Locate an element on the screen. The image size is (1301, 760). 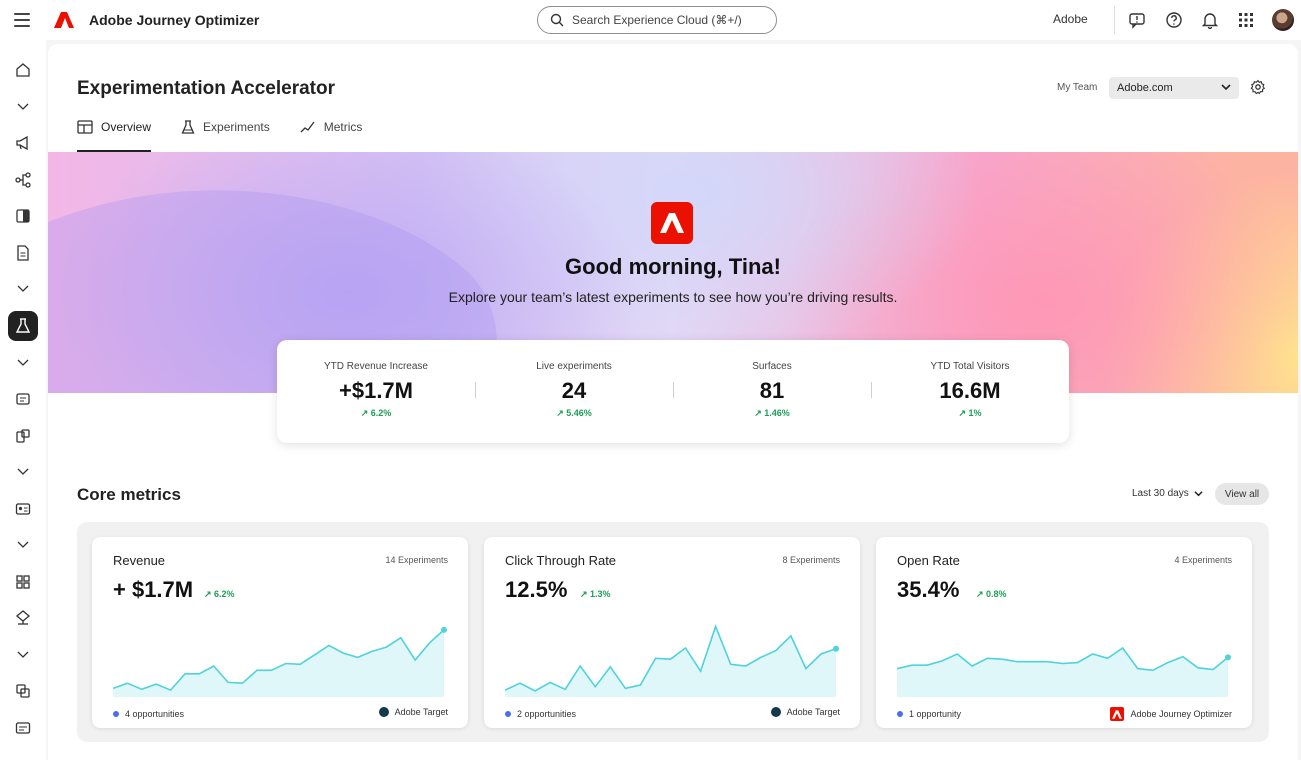
kpi-value: +$1.7M is located at coordinates (376, 390).